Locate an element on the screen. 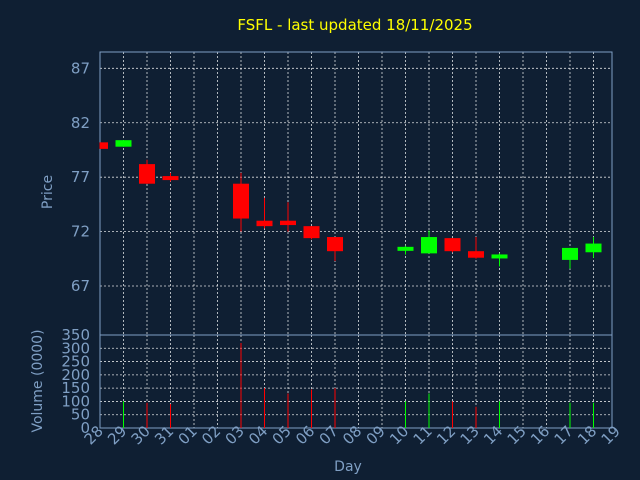 The height and width of the screenshot is (480, 640). day-axis-label: Day is located at coordinates (348, 467).